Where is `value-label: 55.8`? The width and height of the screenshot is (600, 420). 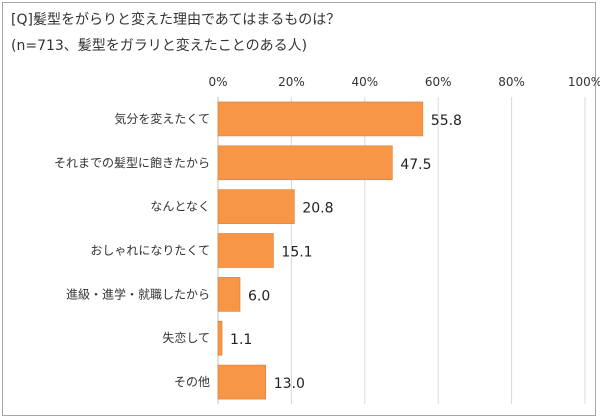 value-label: 55.8 is located at coordinates (446, 121).